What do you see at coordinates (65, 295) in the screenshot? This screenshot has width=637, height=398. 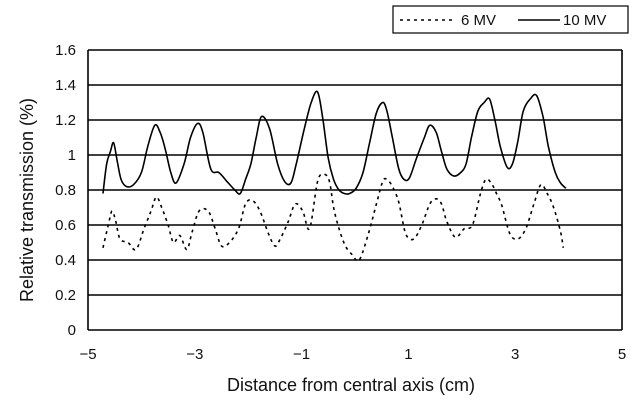 I see `y-tick-label: 0.2` at bounding box center [65, 295].